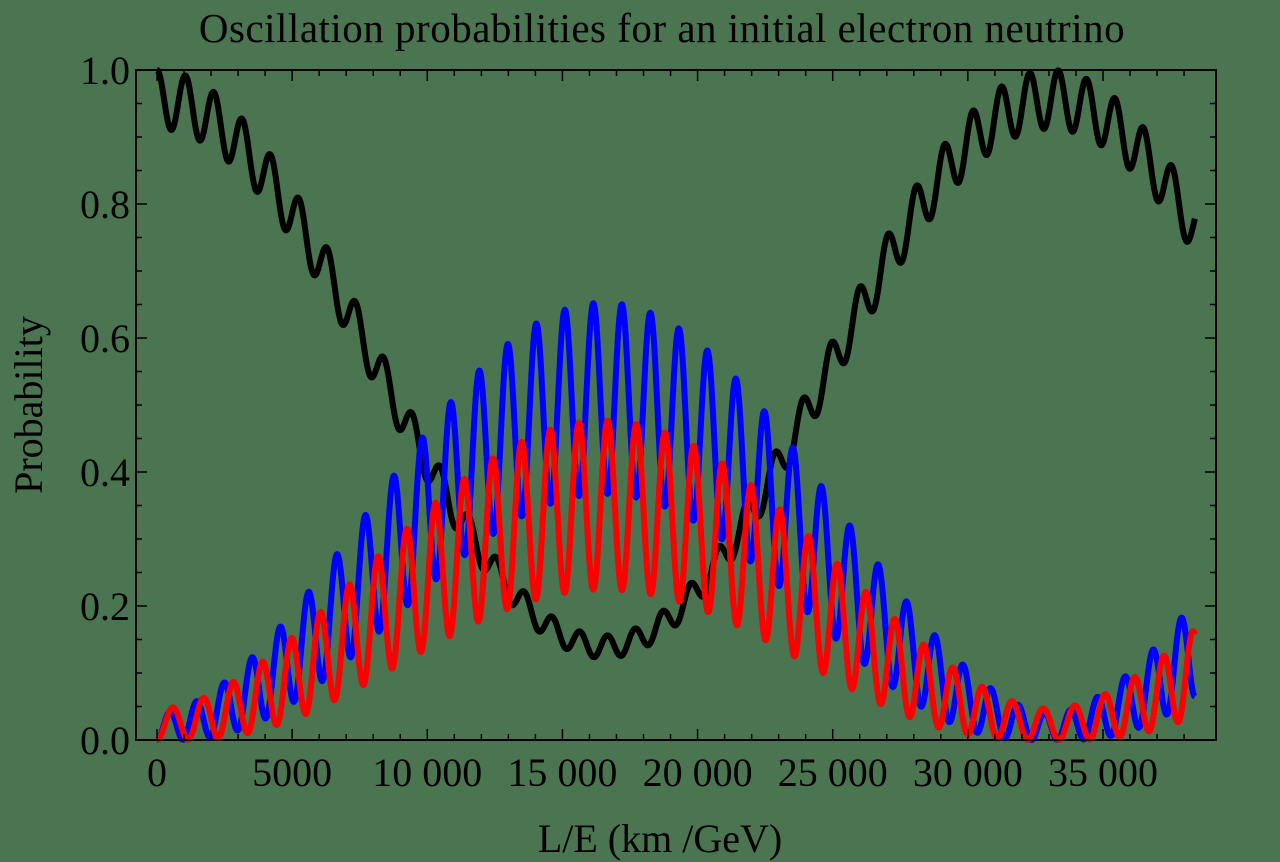  I want to click on y-tick-label: 0.8, so click(105, 204).